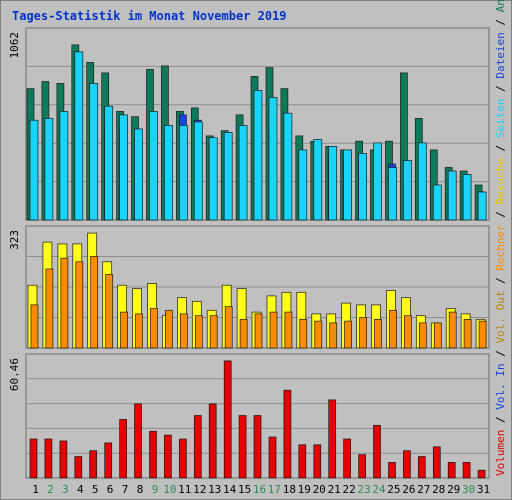 This screenshot has width=512, height=500. I want to click on legend-item-seiten: Seiten, so click(500, 118).